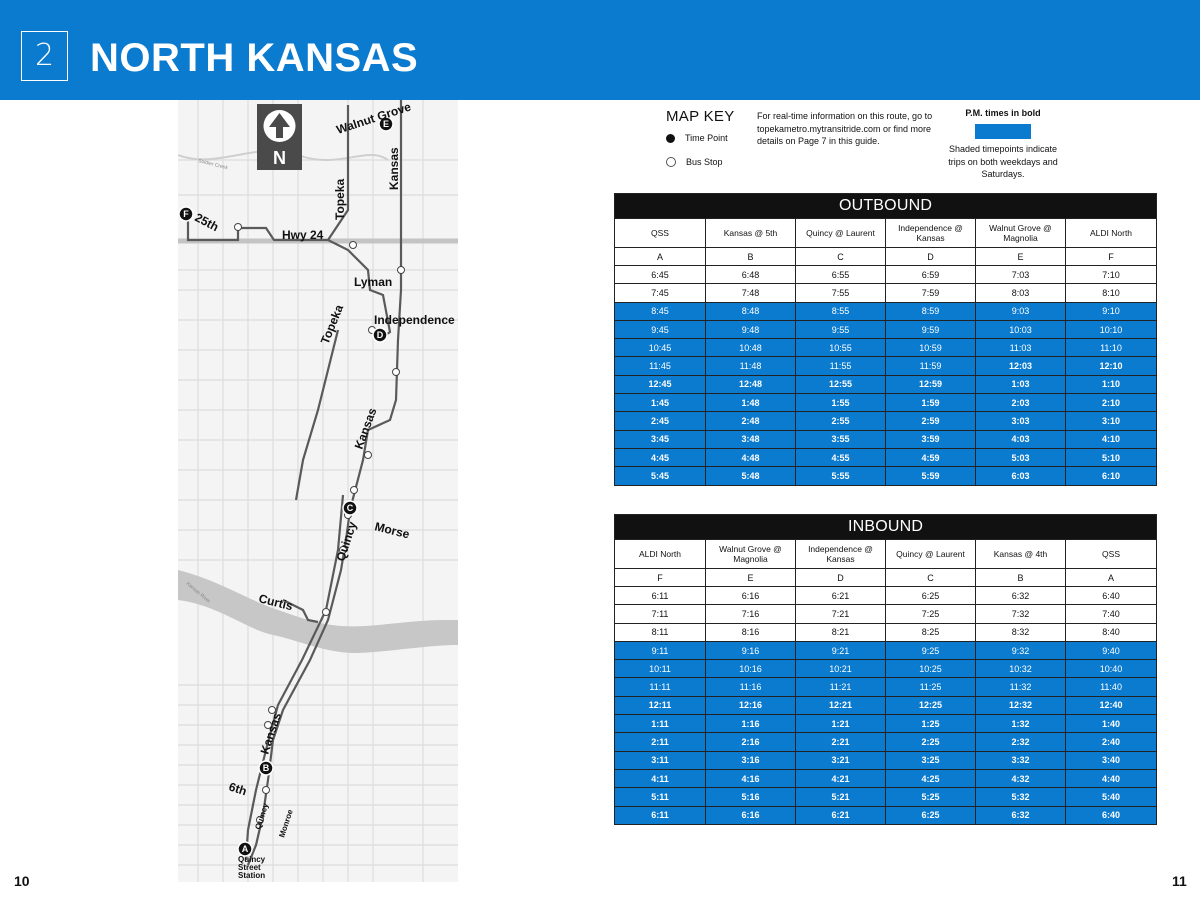 The width and height of the screenshot is (1200, 909). What do you see at coordinates (840, 256) in the screenshot?
I see `outbound-timepoint-letter: C` at bounding box center [840, 256].